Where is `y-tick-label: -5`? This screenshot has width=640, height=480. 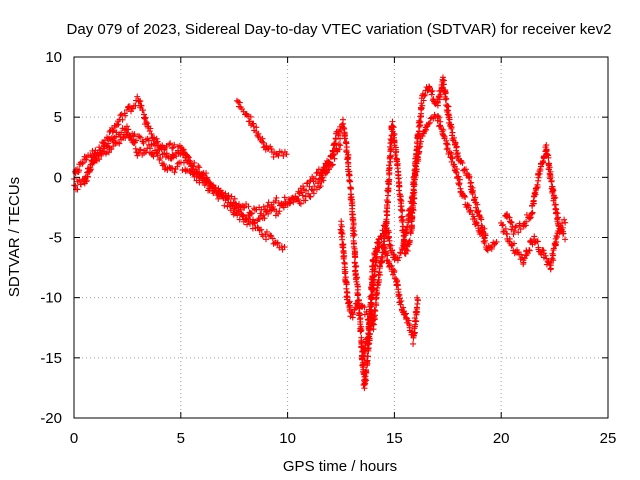
y-tick-label: -5 is located at coordinates (55, 238).